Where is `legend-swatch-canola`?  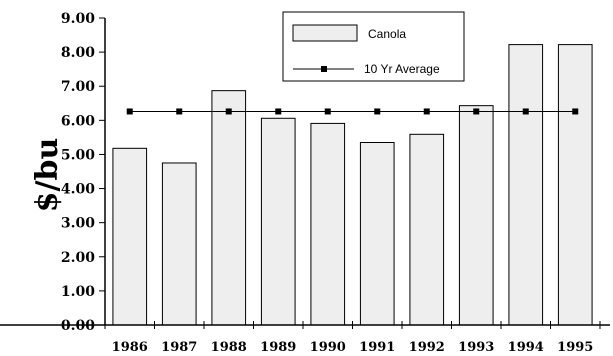
legend-swatch-canola is located at coordinates (325, 33).